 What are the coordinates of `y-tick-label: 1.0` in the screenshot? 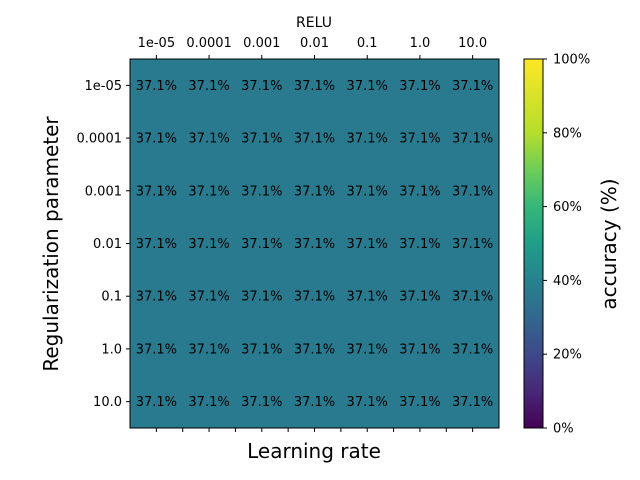 It's located at (111, 349).